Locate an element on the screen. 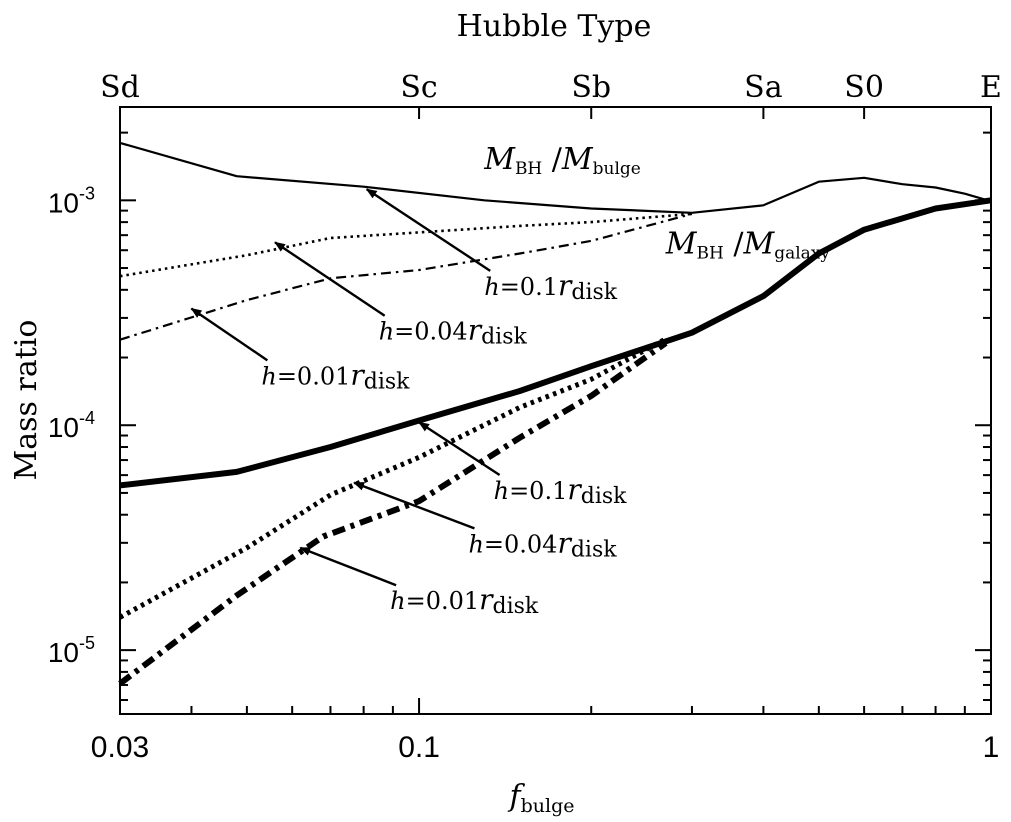 The width and height of the screenshot is (1011, 822). top-tick-label: E is located at coordinates (991, 87).